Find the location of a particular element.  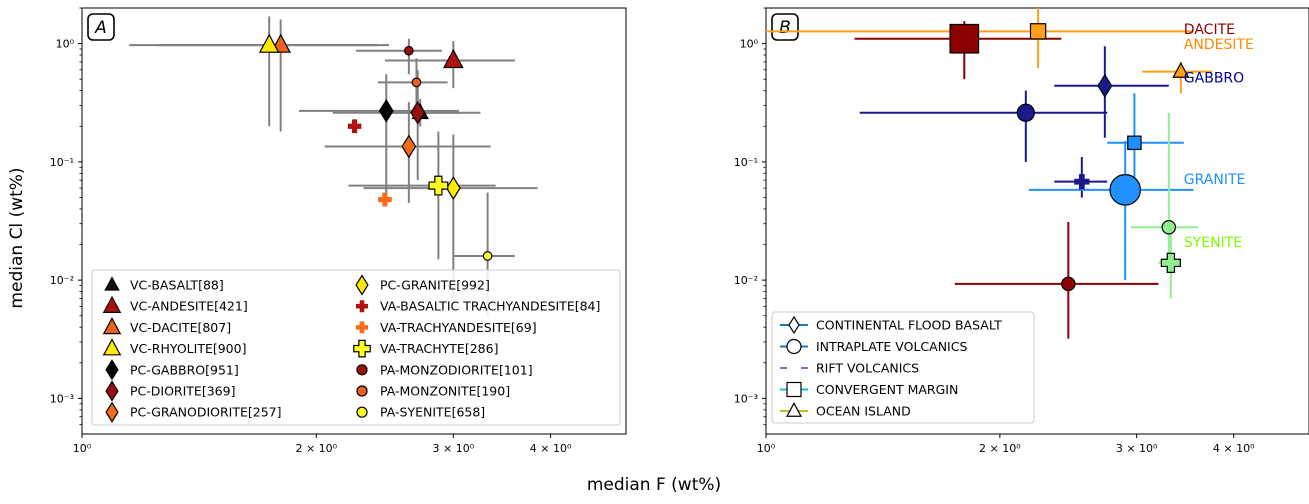

markers-b is located at coordinates (1069, 157).